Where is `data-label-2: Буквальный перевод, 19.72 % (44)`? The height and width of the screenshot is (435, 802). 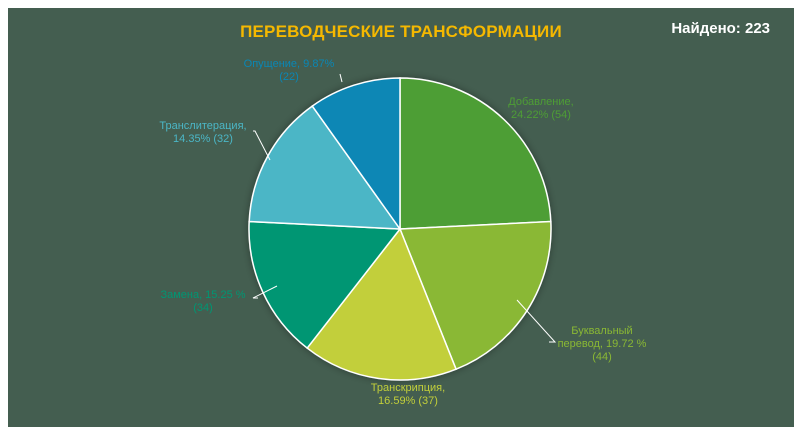
data-label-2: Буквальный перевод, 19.72 % (44) is located at coordinates (602, 344).